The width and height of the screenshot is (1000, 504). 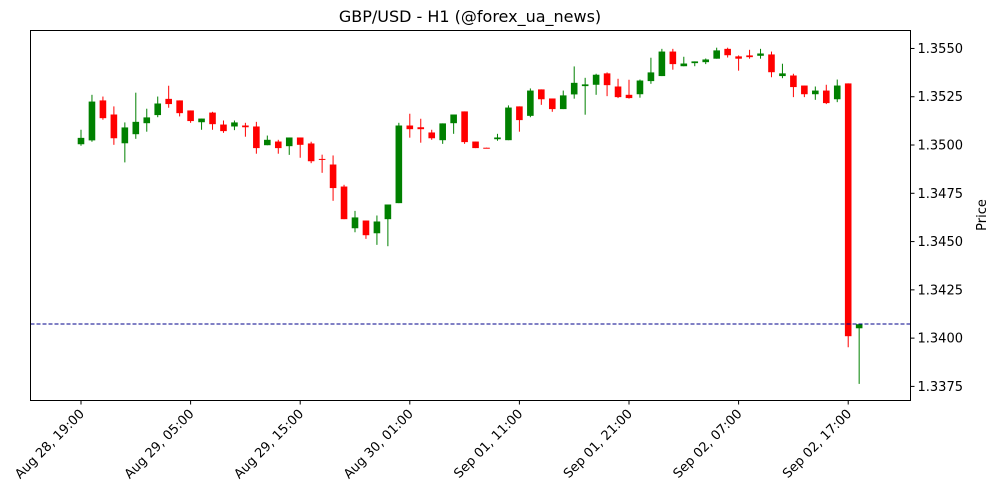 I want to click on y-axis-label: Price, so click(x=982, y=215).